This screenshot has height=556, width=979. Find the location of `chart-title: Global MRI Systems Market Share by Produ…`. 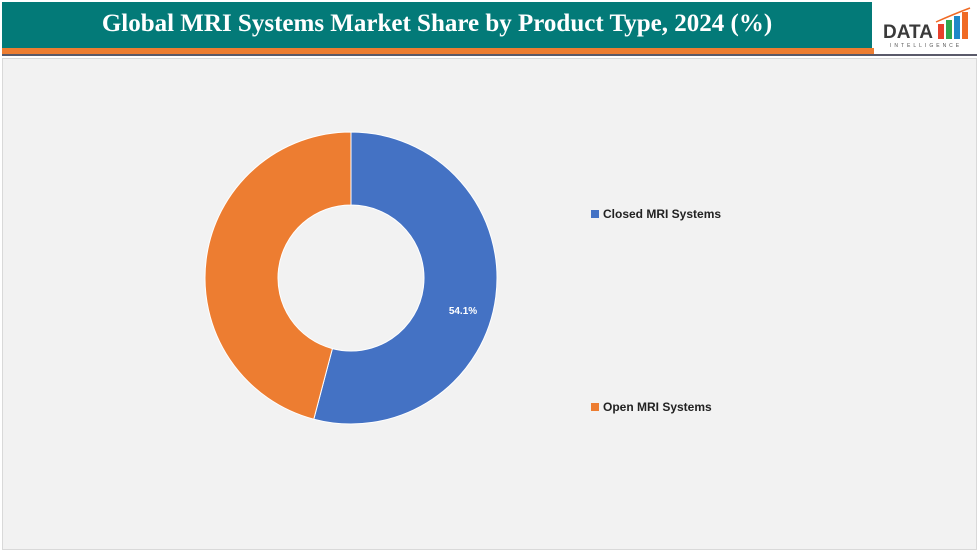

chart-title: Global MRI Systems Market Share by Produ… is located at coordinates (437, 23).